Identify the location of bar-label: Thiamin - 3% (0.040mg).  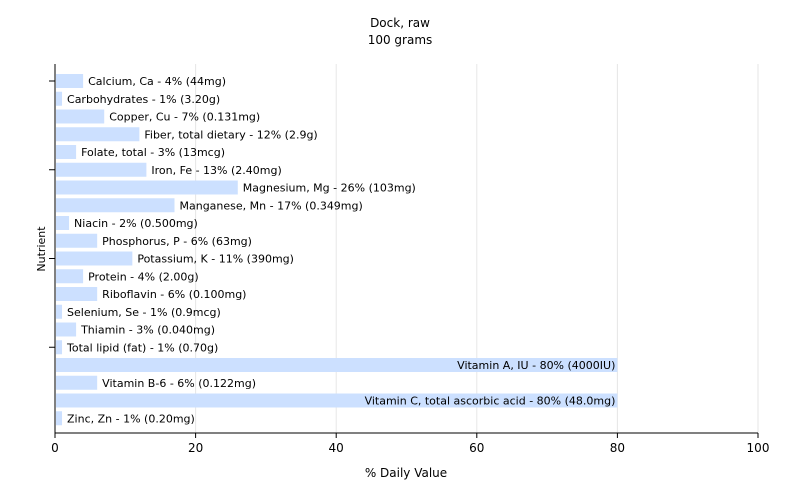
(147, 330).